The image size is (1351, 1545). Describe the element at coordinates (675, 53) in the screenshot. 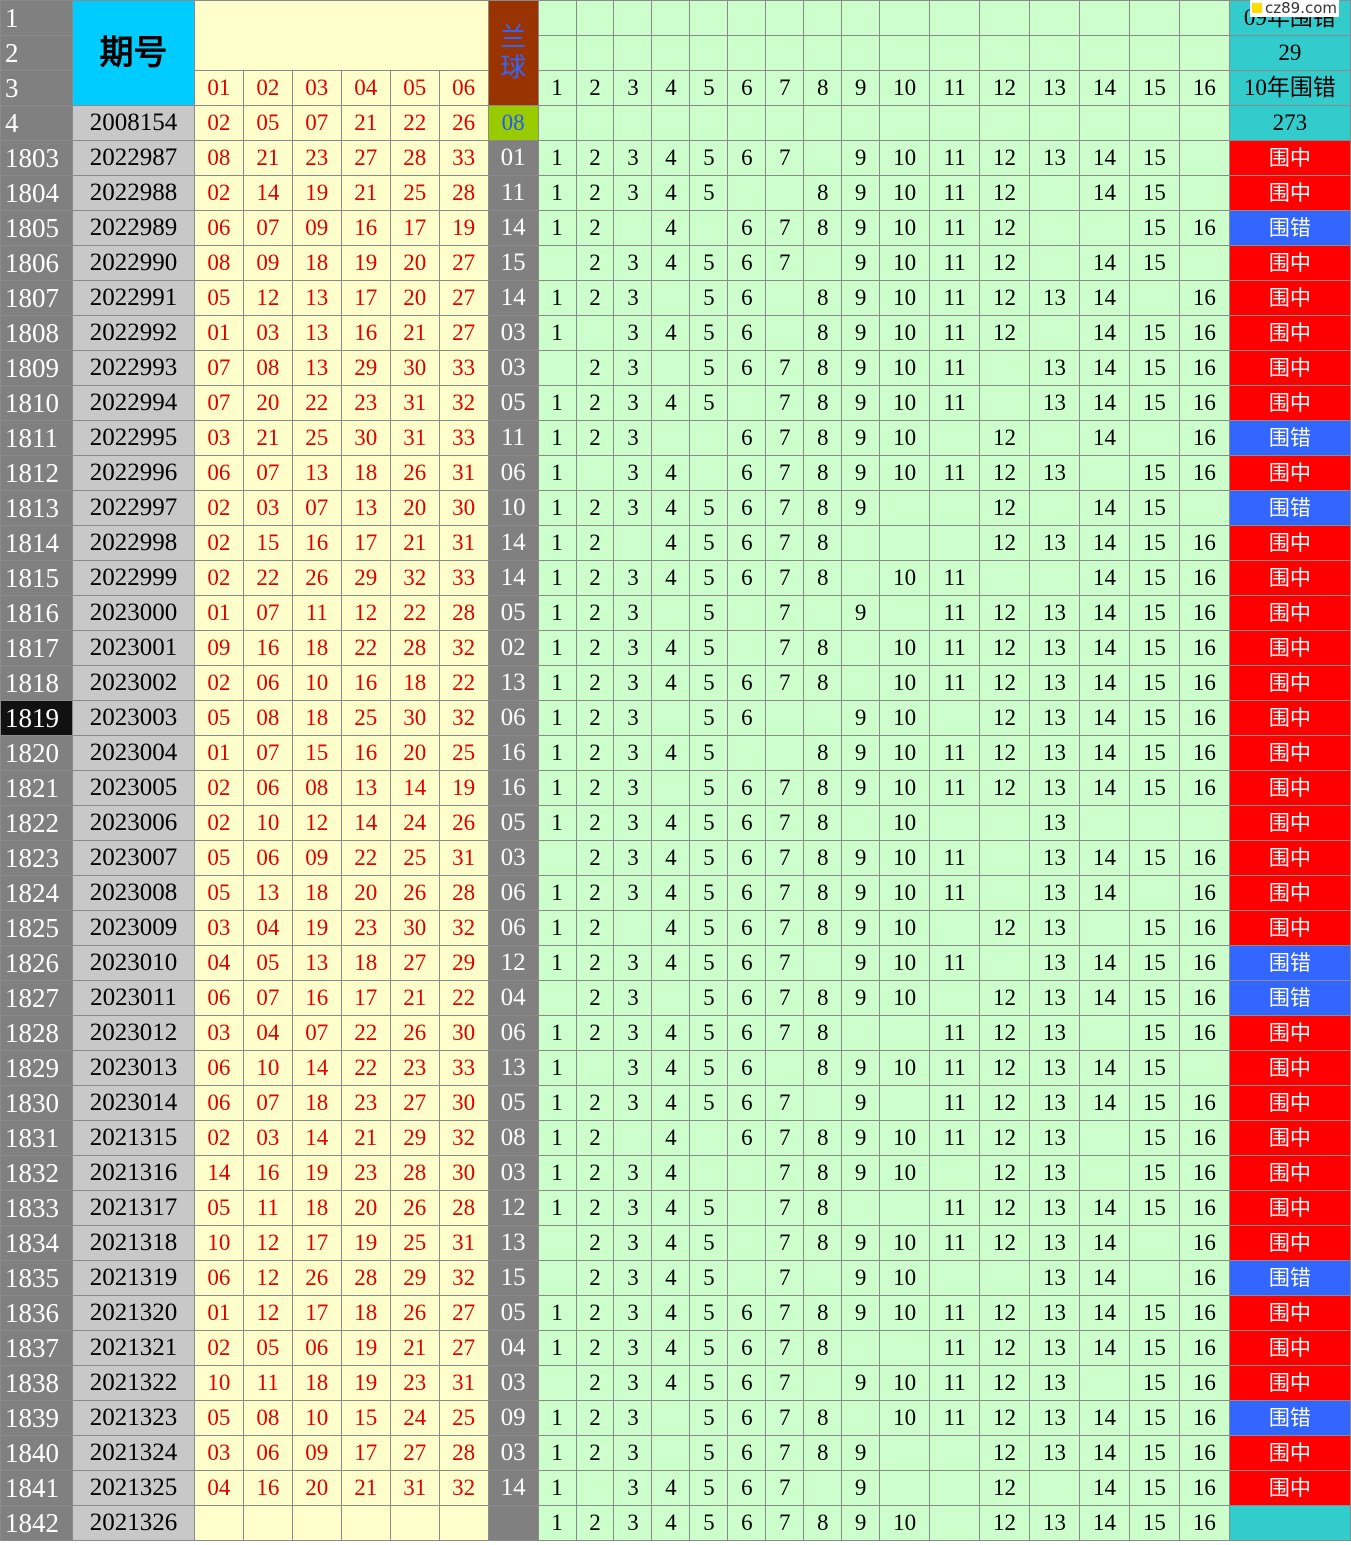

I see `sheet-row: 1 期号 兰球 09年围错` at that location.